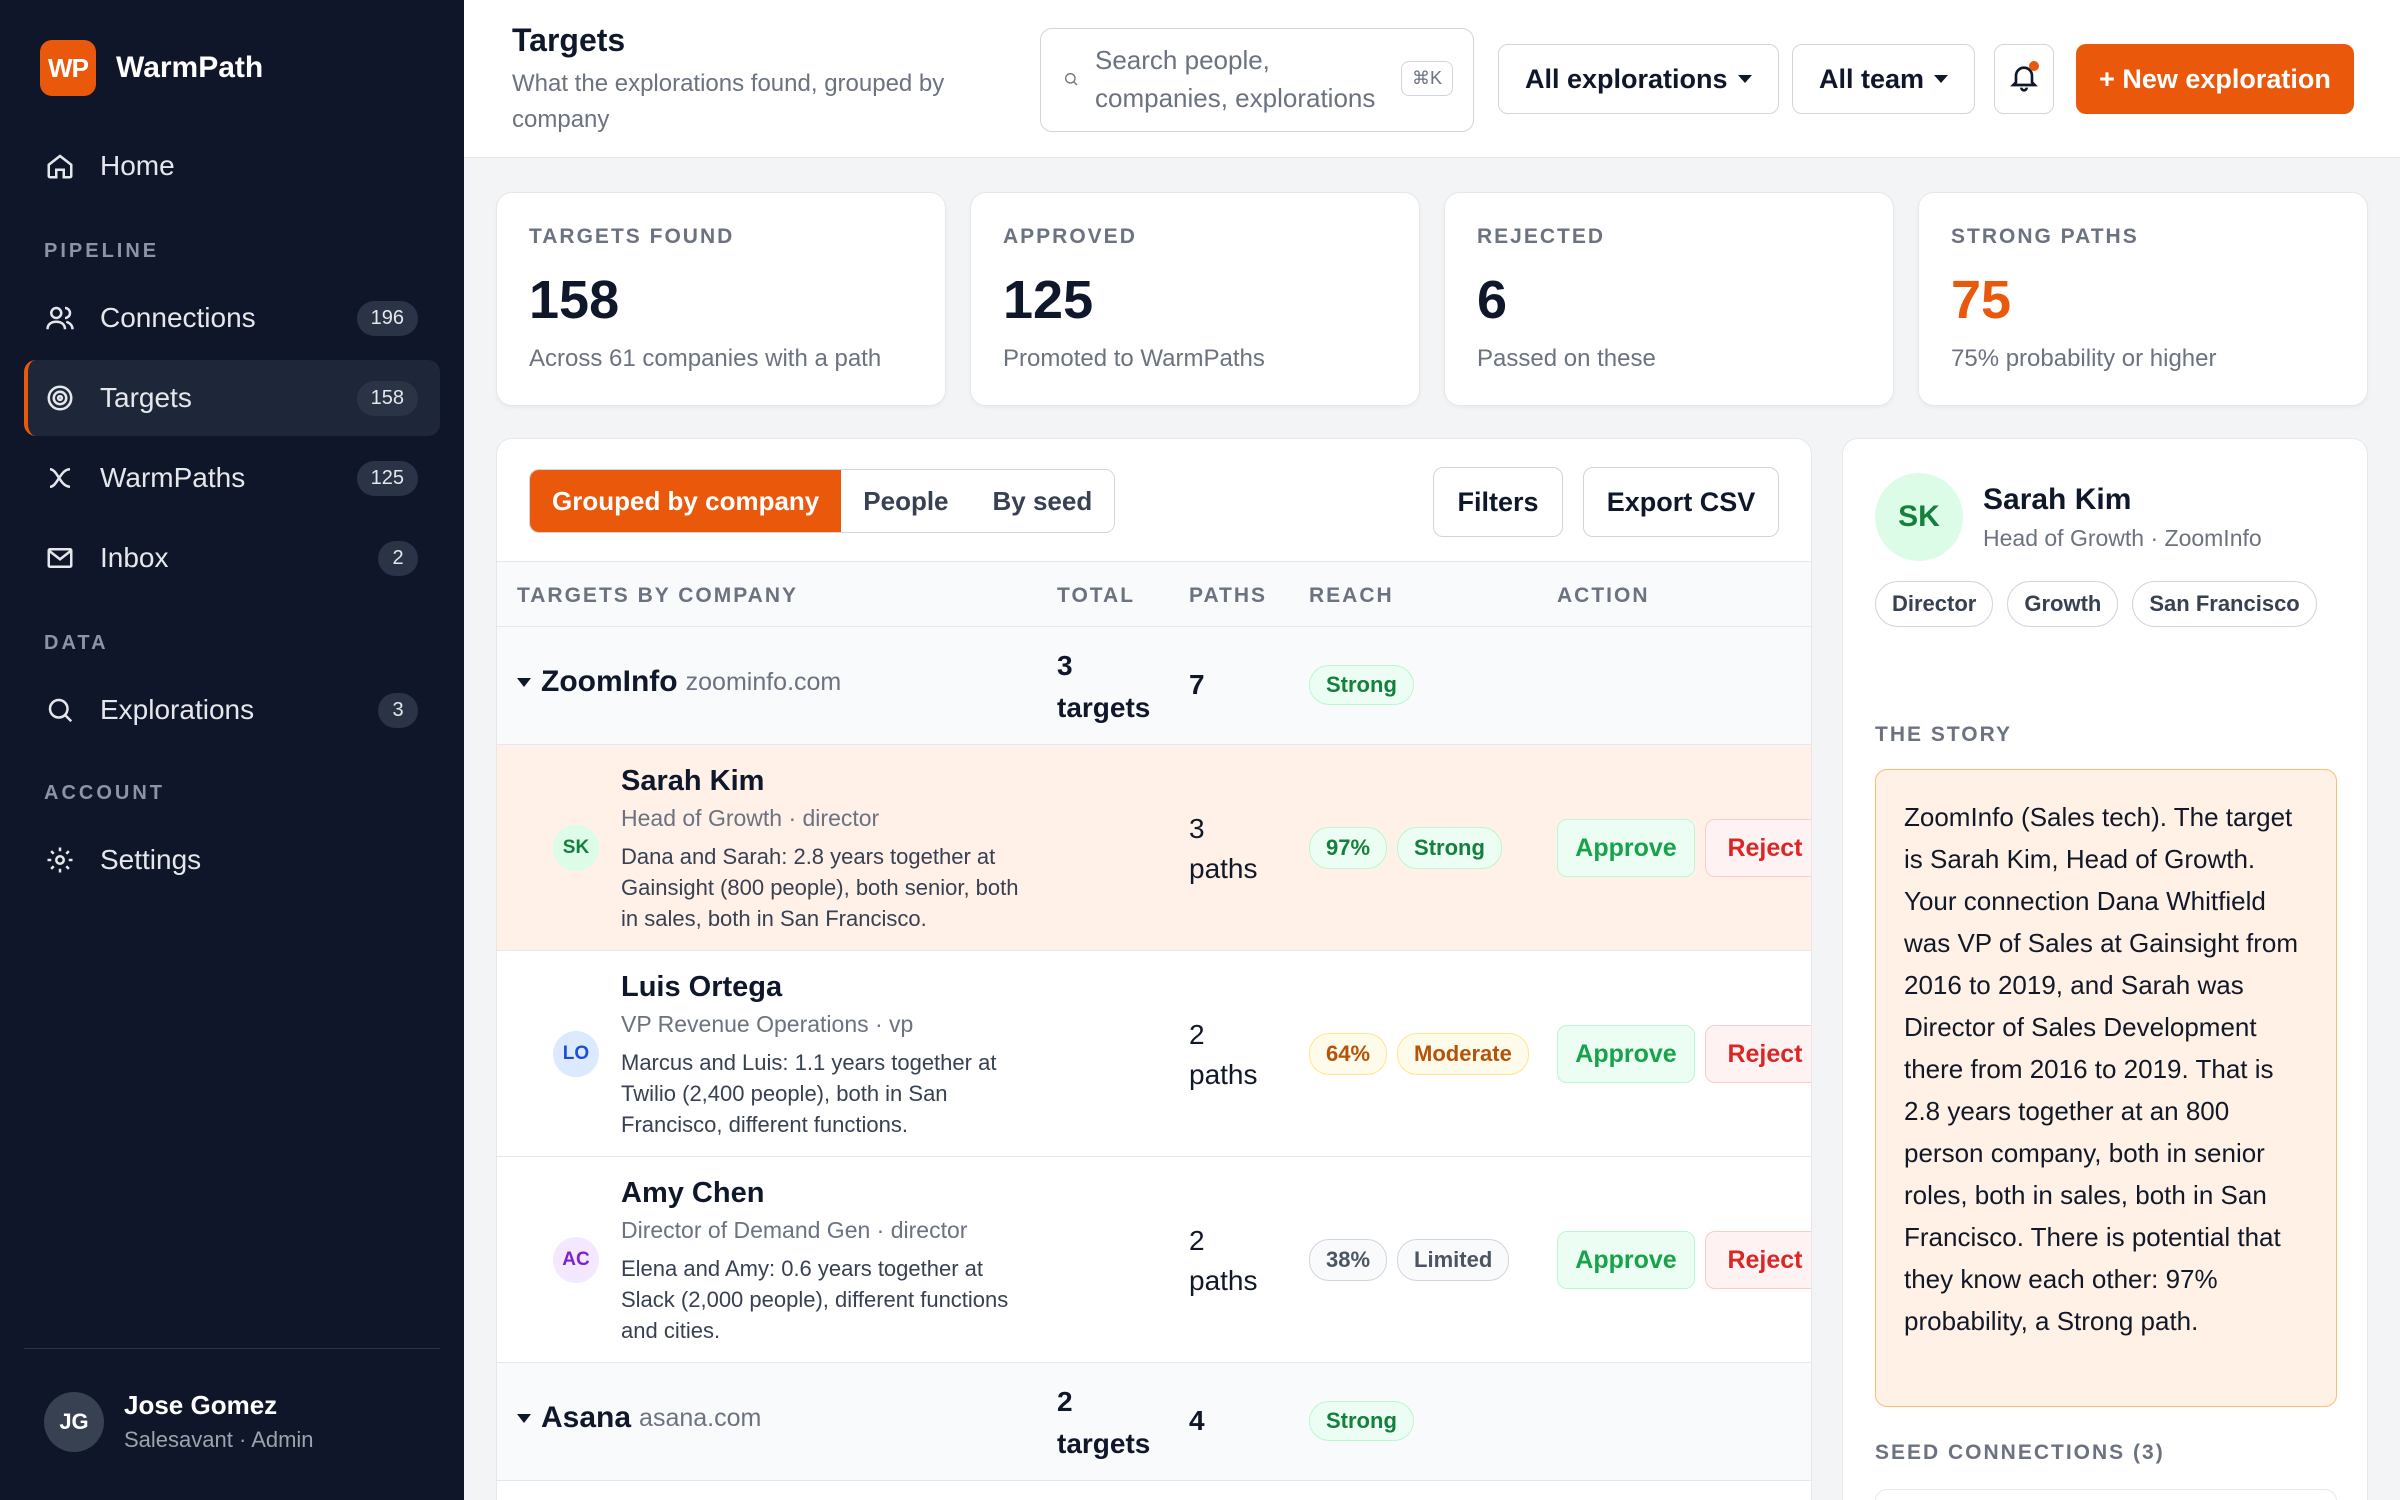 This screenshot has height=1500, width=2400. What do you see at coordinates (1566, 358) in the screenshot?
I see `stat-sub: Passed on these` at bounding box center [1566, 358].